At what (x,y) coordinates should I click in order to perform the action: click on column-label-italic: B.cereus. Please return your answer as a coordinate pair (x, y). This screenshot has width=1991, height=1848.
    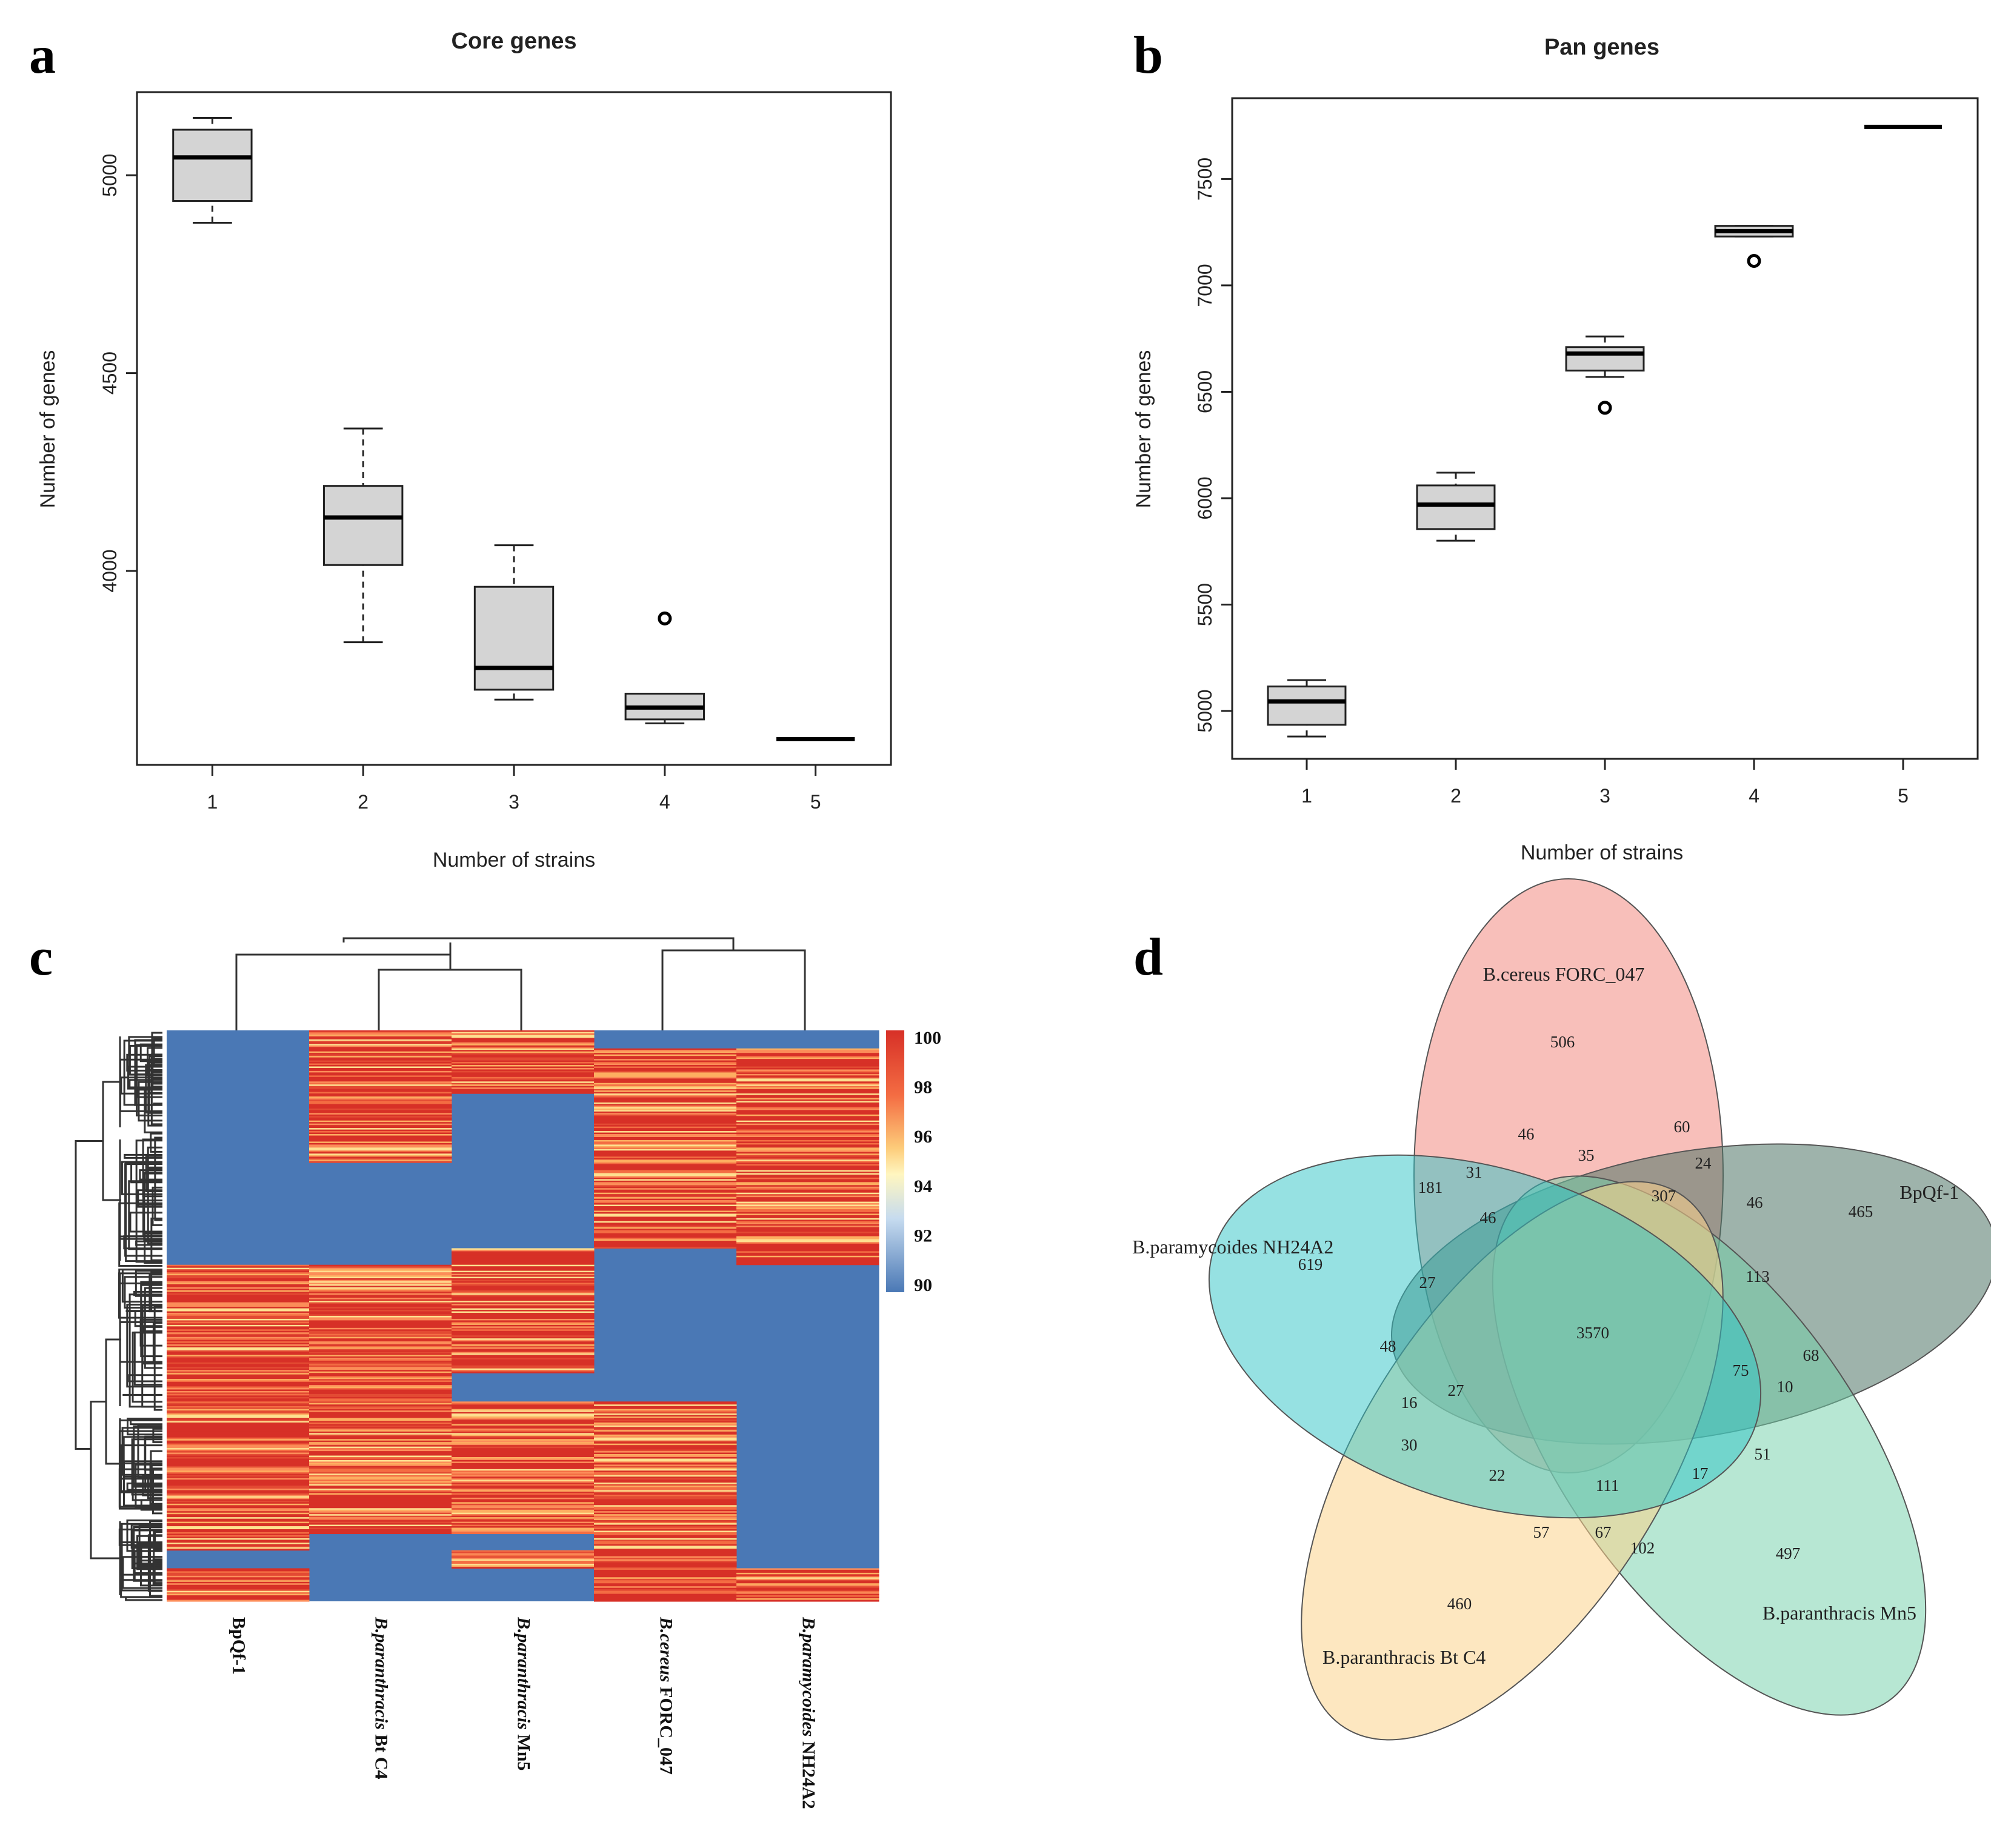
    Looking at the image, I should click on (666, 1650).